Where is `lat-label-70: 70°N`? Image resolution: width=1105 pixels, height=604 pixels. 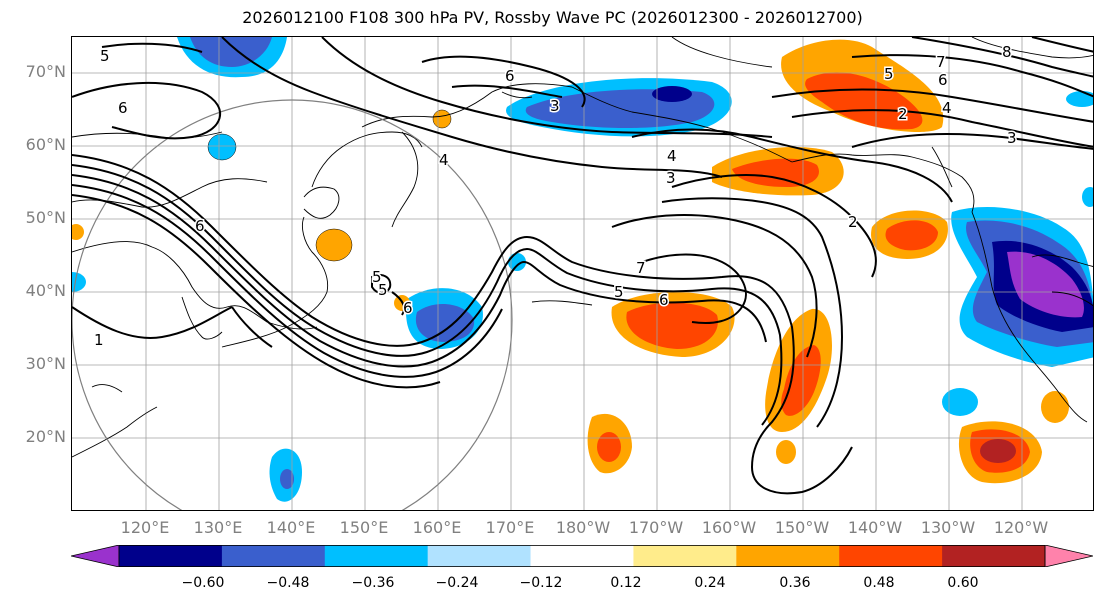
lat-label-70: 70°N is located at coordinates (45, 71).